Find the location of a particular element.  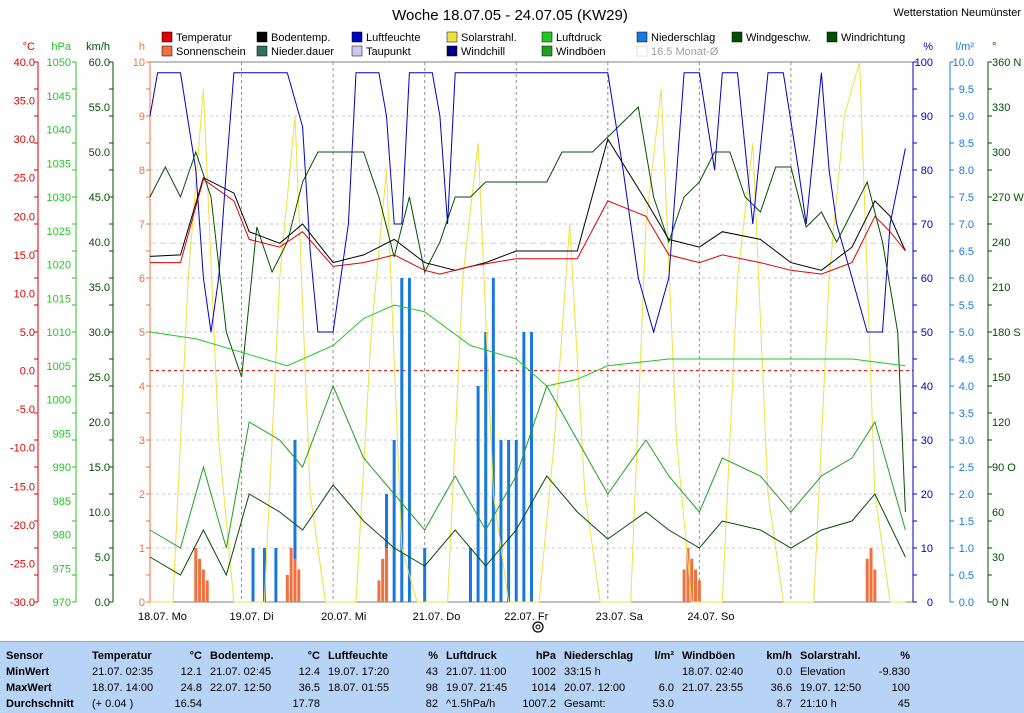

x-tick-label: 20.07. Mi is located at coordinates (343, 617).